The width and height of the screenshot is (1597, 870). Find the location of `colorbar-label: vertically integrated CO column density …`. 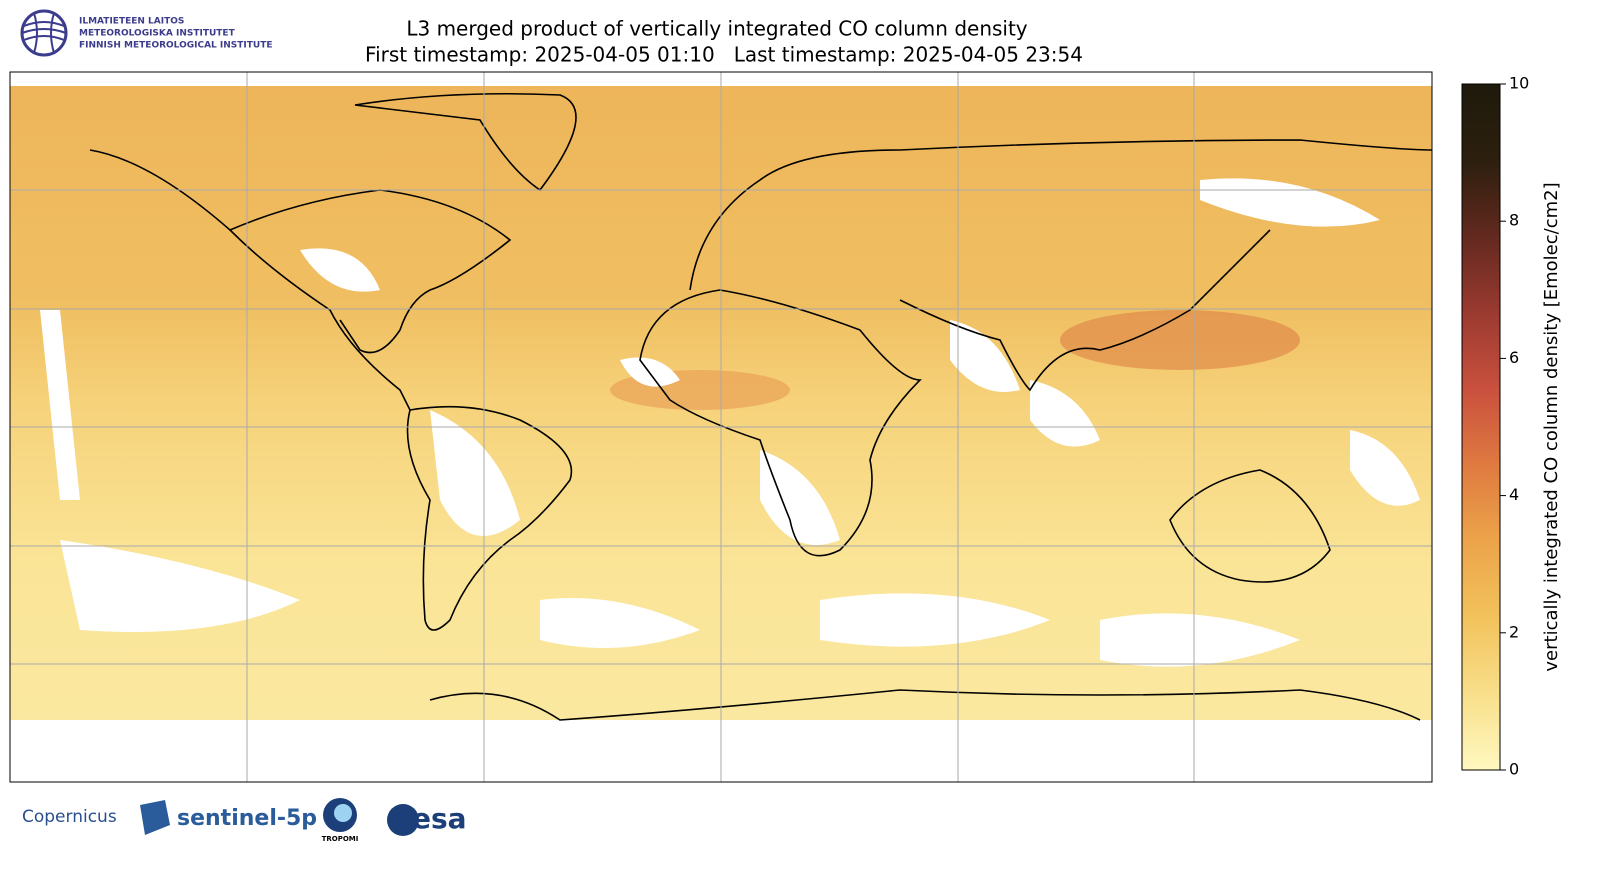

colorbar-label: vertically integrated CO column density … is located at coordinates (1551, 426).